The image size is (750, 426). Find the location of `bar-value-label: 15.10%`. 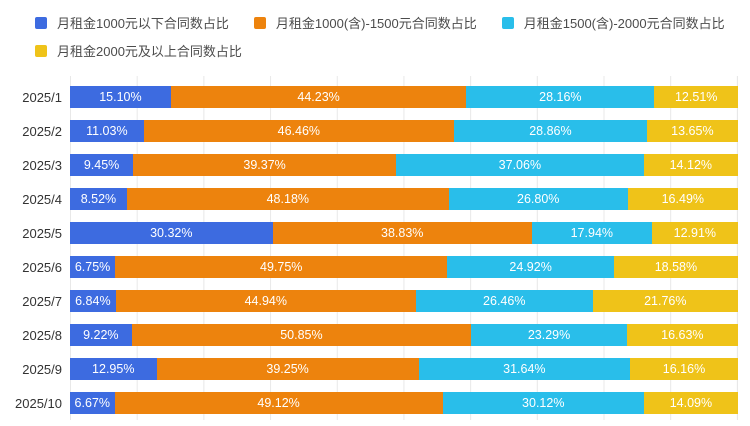

bar-value-label: 15.10% is located at coordinates (120, 97).